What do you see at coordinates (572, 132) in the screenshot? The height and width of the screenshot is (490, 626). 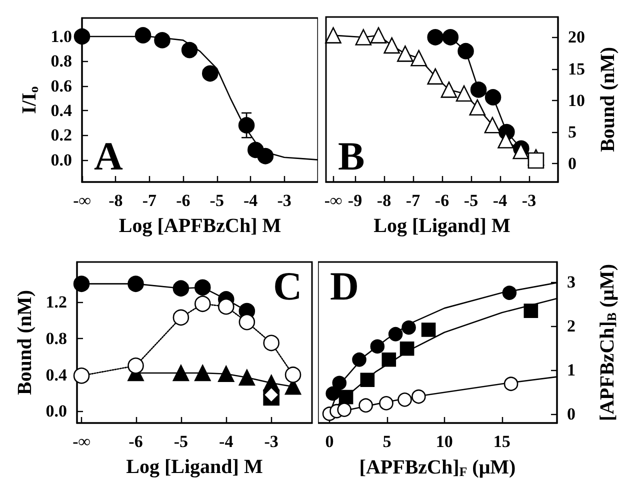 I see `y2-tick-label: 5` at bounding box center [572, 132].